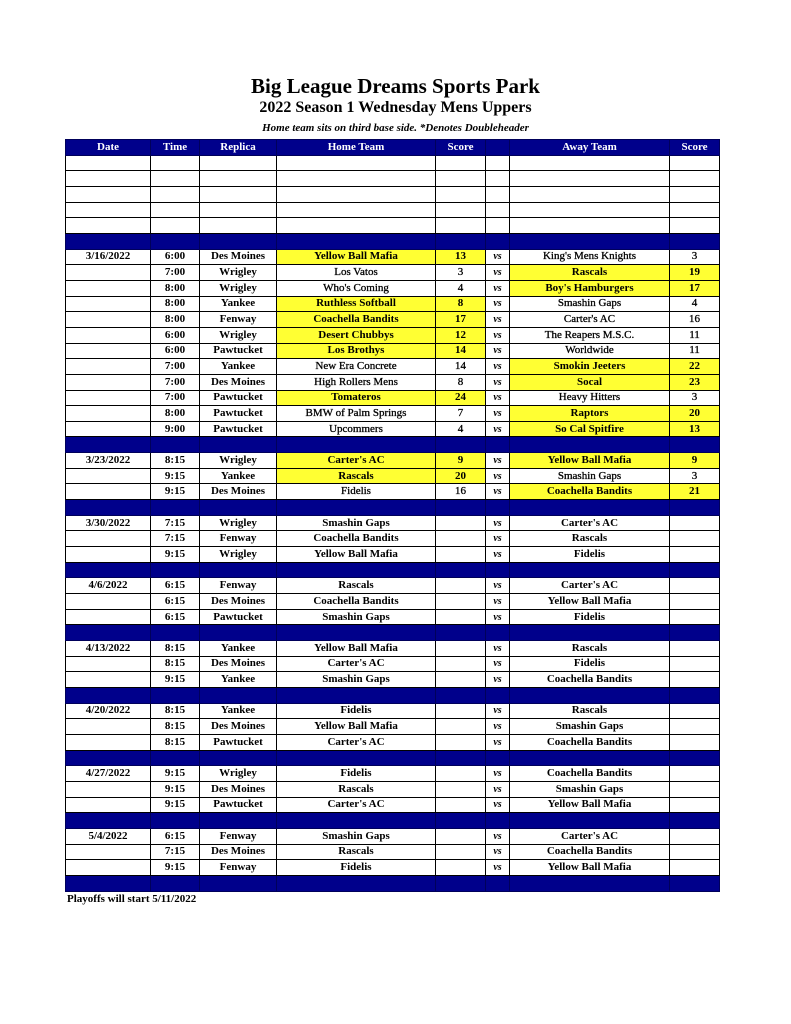 The height and width of the screenshot is (1024, 791). What do you see at coordinates (694, 413) in the screenshot?
I see `away-score-cell: 20` at bounding box center [694, 413].